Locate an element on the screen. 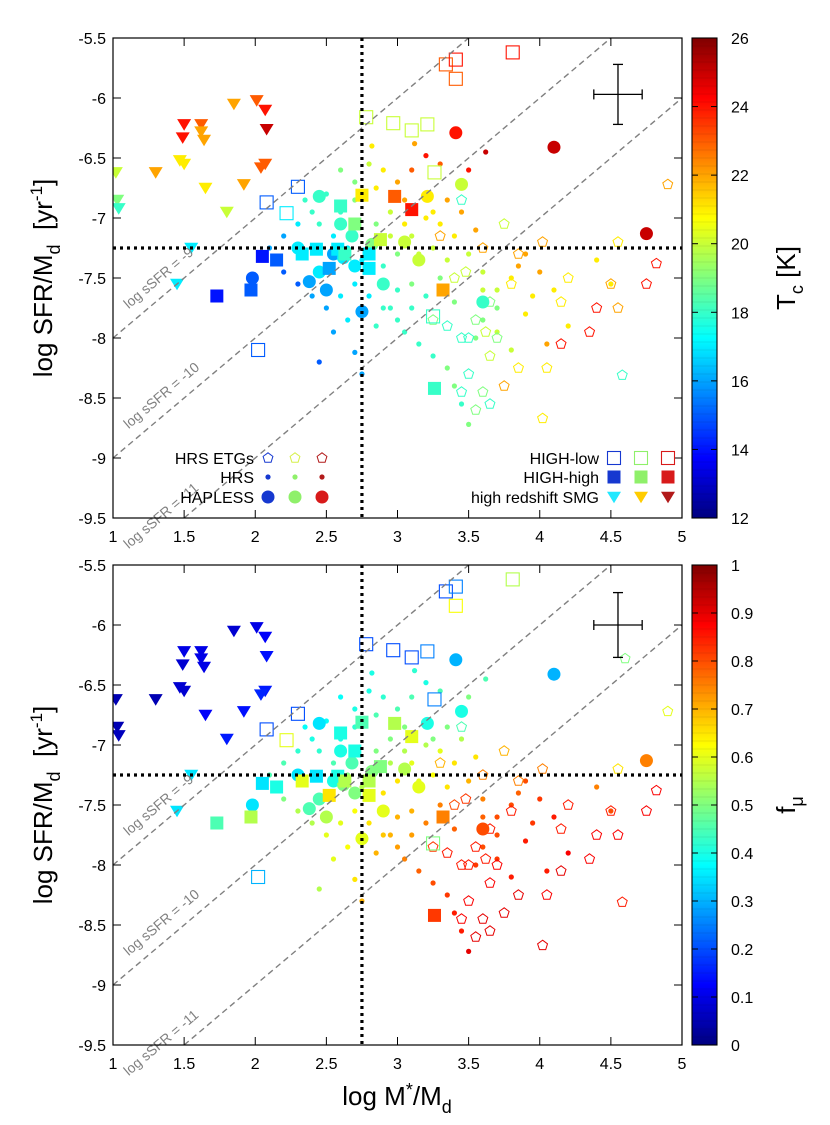  bottom-y-tick-label: -9 is located at coordinates (99, 986).